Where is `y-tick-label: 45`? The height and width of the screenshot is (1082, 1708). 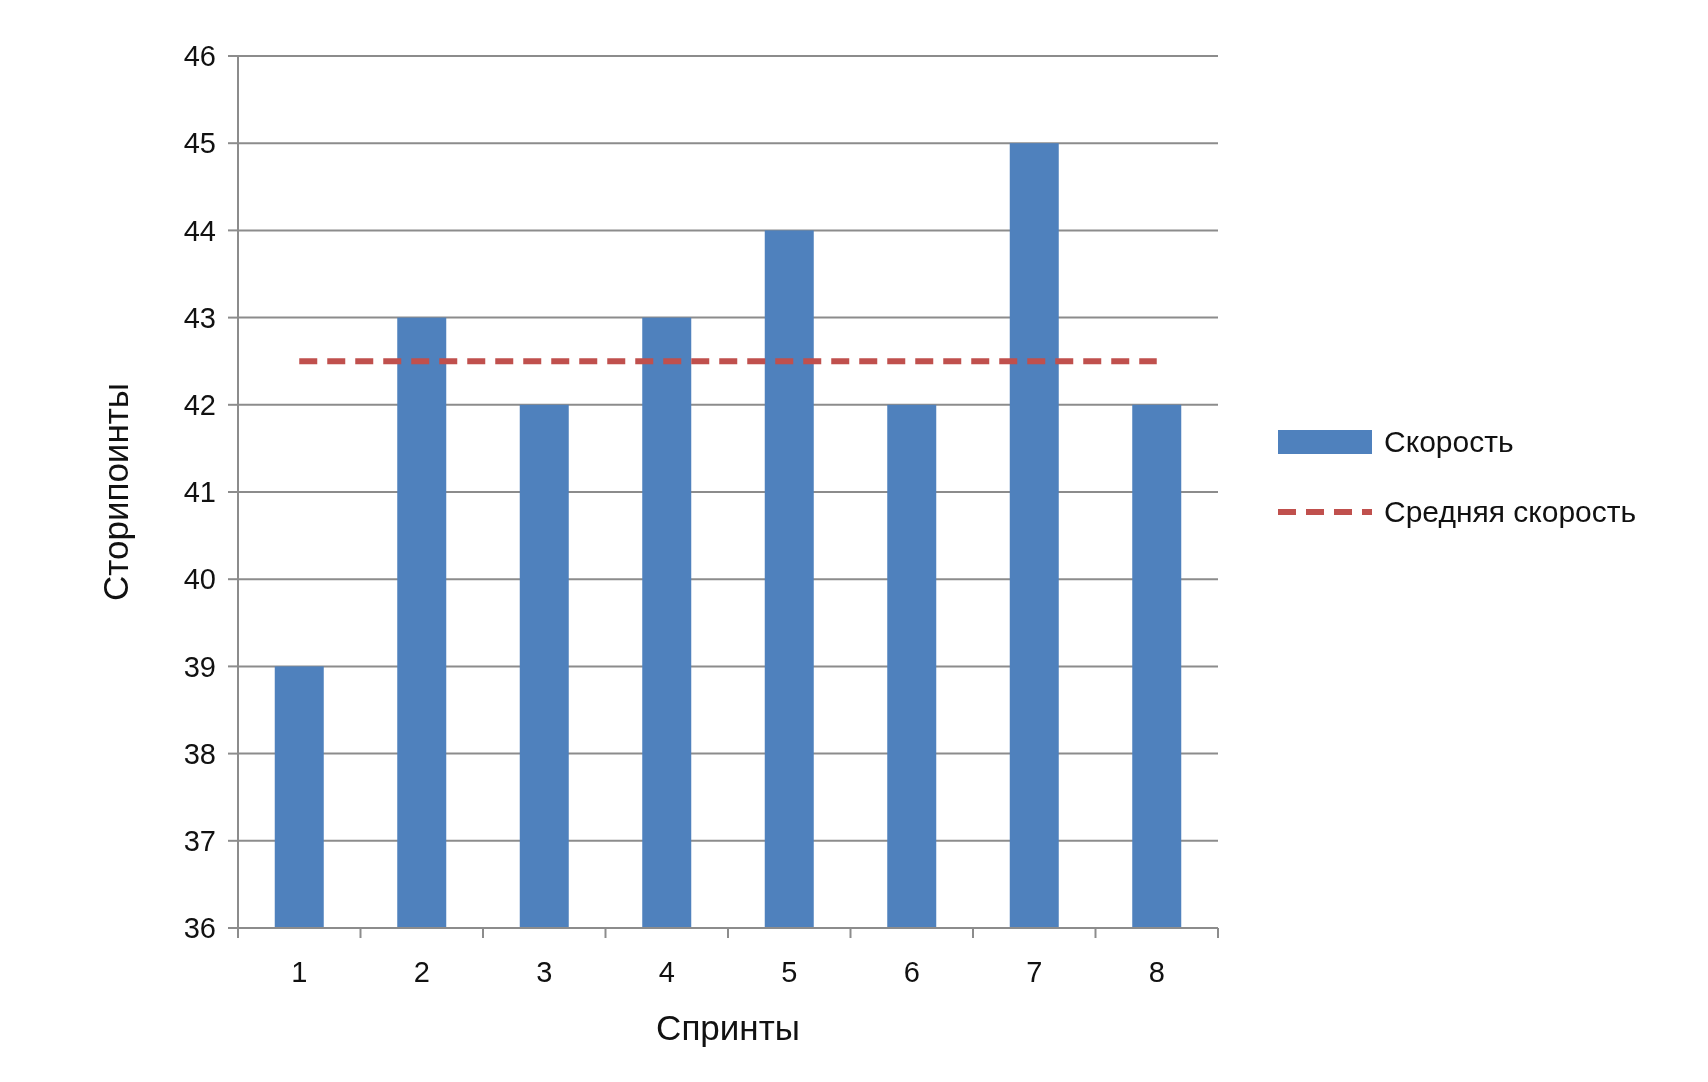
y-tick-label: 45 is located at coordinates (199, 143).